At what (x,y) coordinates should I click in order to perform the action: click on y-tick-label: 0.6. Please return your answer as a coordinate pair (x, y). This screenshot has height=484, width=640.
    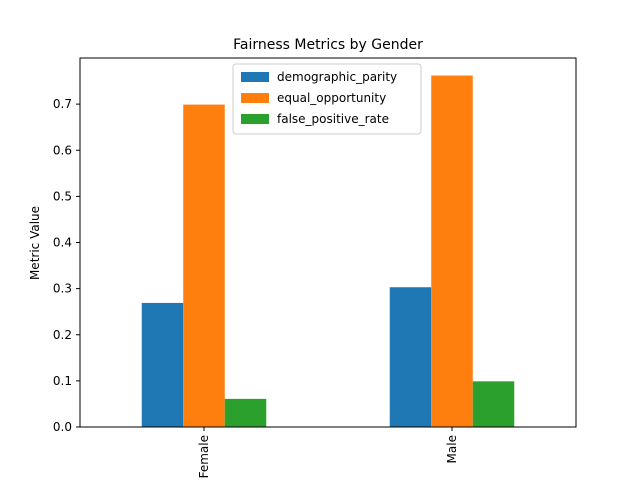
    Looking at the image, I should click on (62, 150).